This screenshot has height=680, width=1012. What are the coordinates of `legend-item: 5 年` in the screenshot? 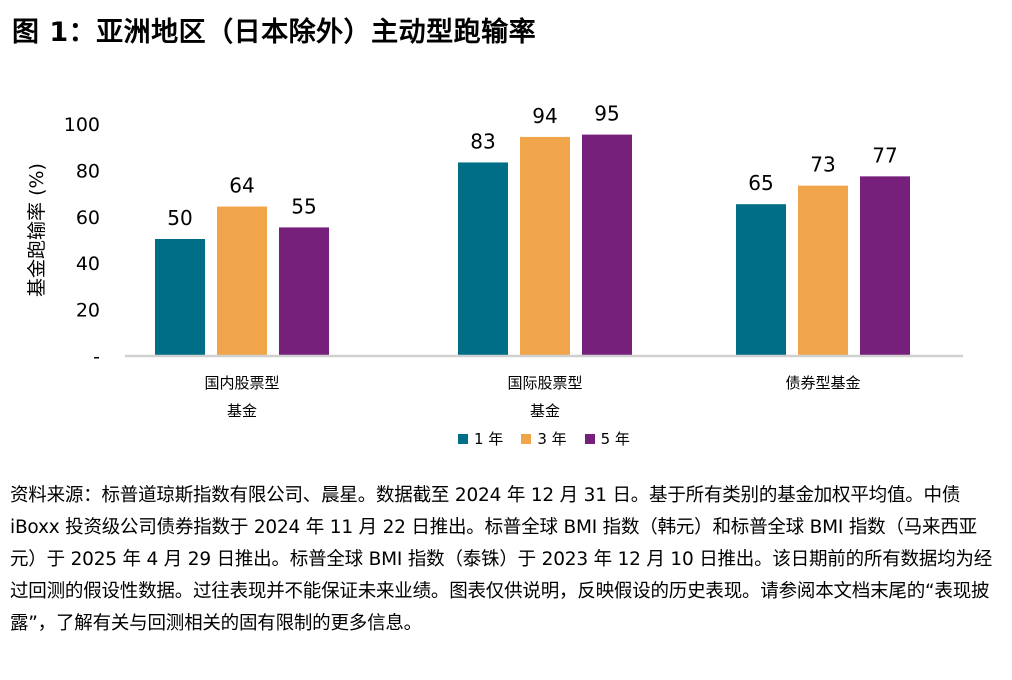 It's located at (607, 438).